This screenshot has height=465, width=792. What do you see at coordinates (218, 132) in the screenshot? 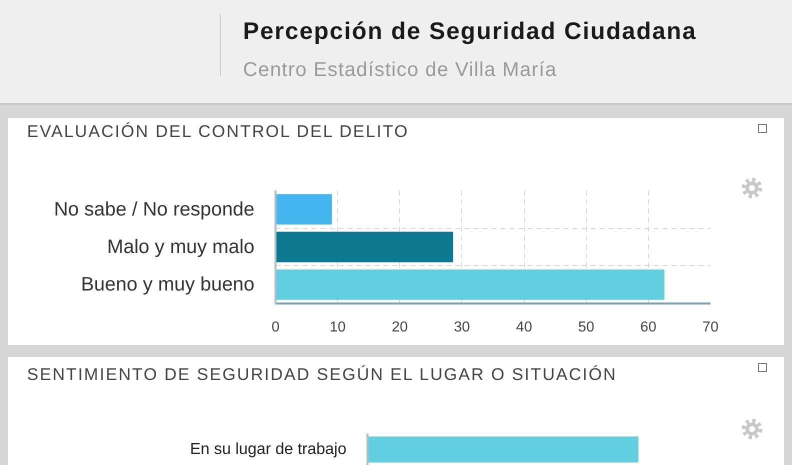
I see `chart-title: EVALUACIÓN DEL CONTROL DEL DELITO` at bounding box center [218, 132].